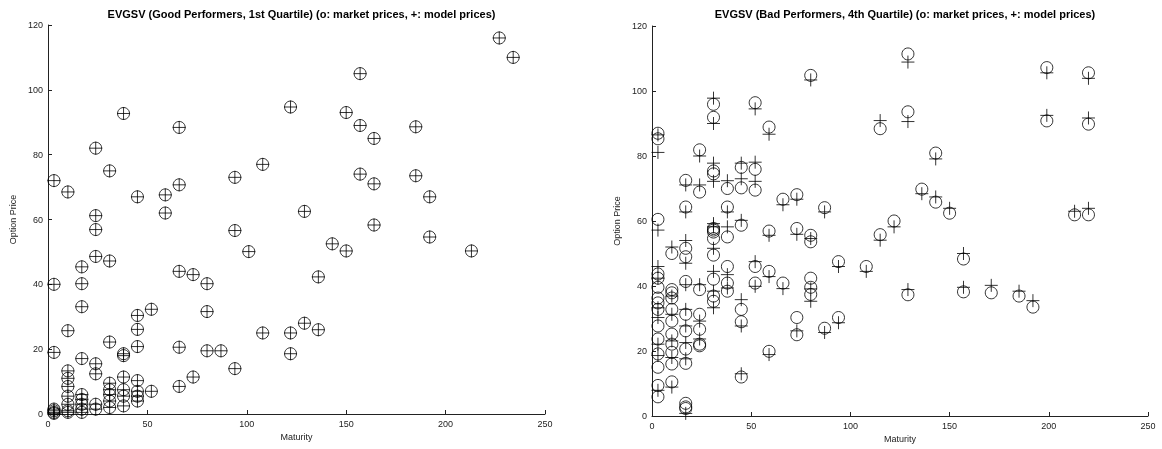 This screenshot has height=449, width=1162. I want to click on chart-title: EVGSV (Bad Performers, 4th Quartile) (o: market prices, +: model prices), so click(905, 13).